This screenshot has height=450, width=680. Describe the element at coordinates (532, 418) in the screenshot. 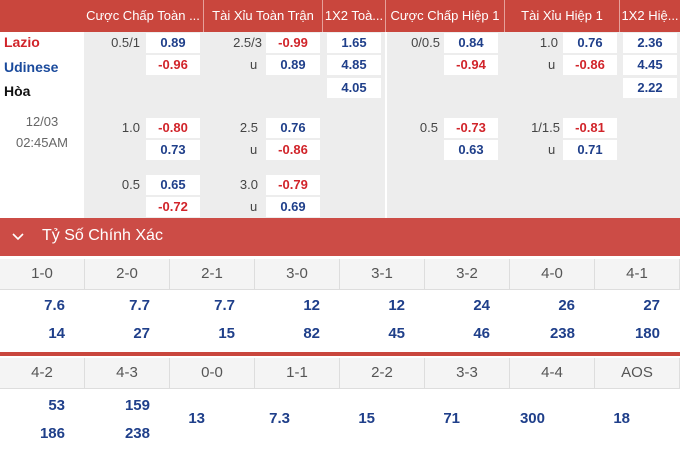

I see `odds-value: 300` at that location.